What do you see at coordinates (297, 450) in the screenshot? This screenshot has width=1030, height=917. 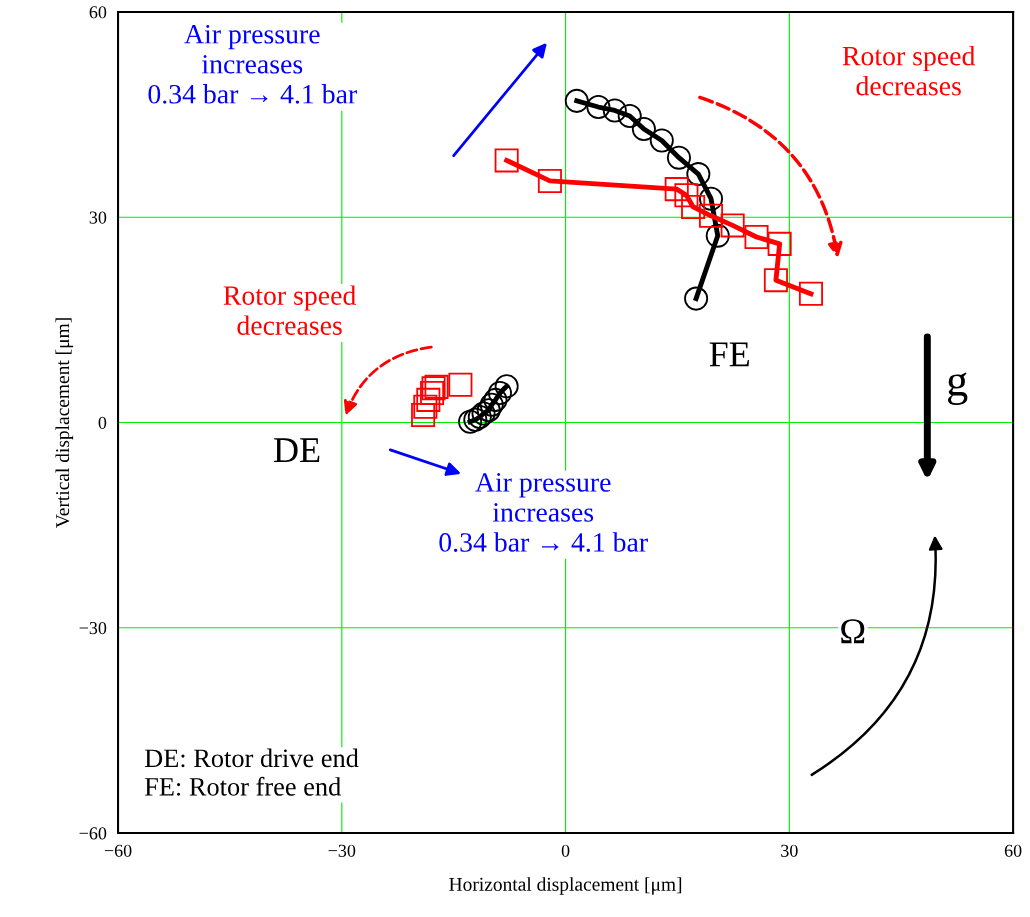 I see `annotation: DE` at bounding box center [297, 450].